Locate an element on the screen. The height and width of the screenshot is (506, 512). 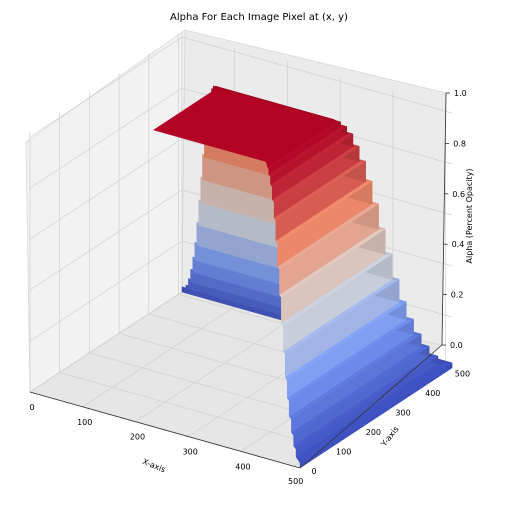
y-axis-label: Y-axis is located at coordinates (390, 437).